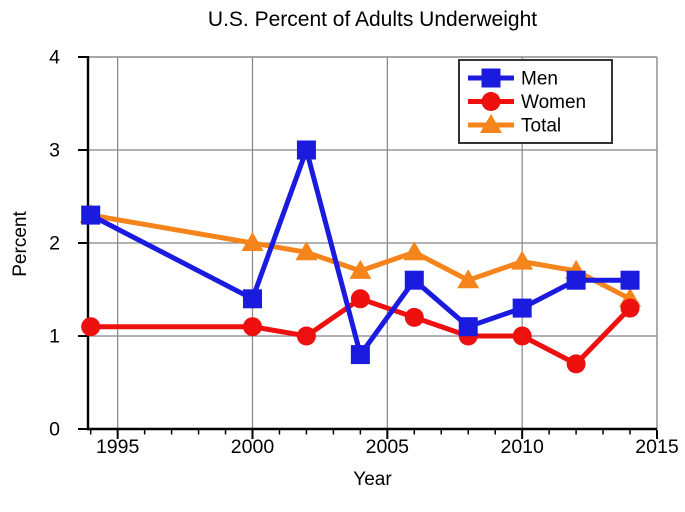 This screenshot has height=512, width=685. Describe the element at coordinates (491, 123) in the screenshot. I see `legend-marker-total` at that location.